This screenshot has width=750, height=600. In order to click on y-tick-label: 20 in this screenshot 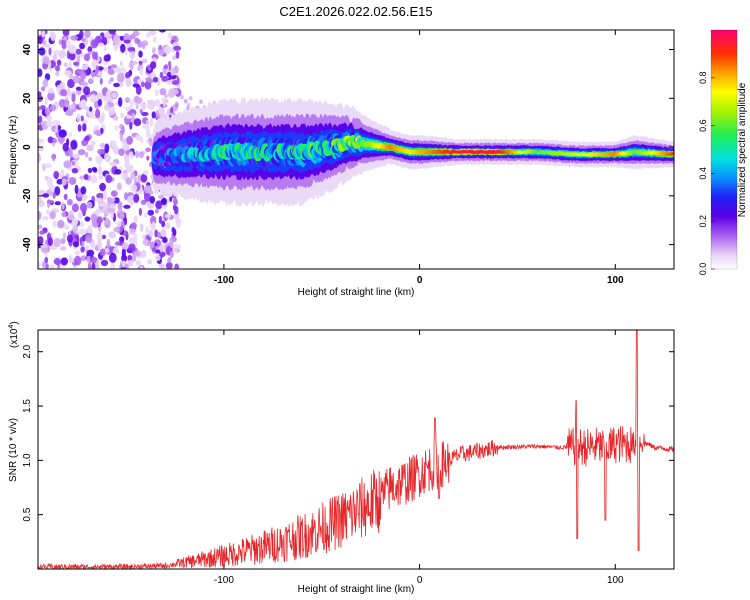, I will do `click(27, 98)`.